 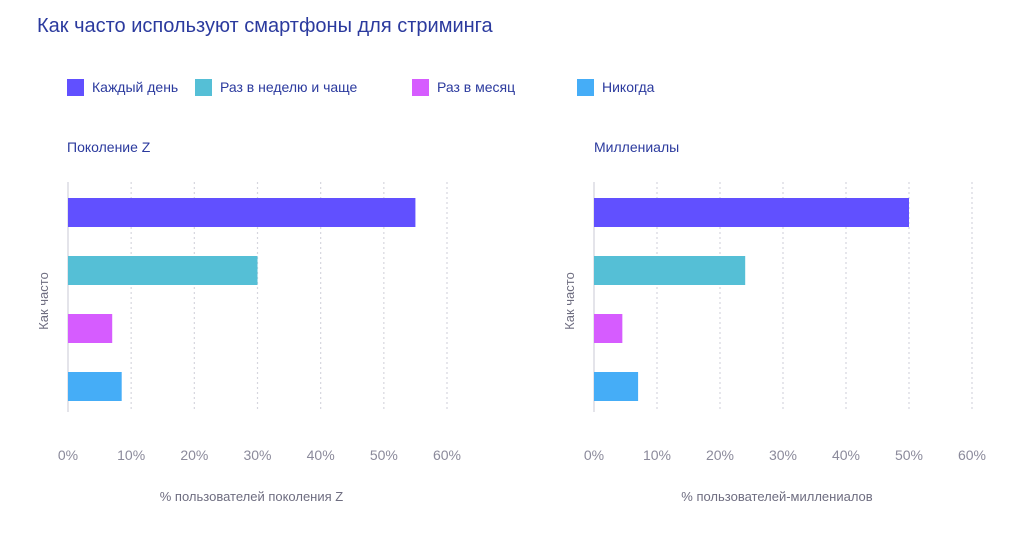 I want to click on panel-title-gen-z: Поколение Z, so click(x=109, y=147).